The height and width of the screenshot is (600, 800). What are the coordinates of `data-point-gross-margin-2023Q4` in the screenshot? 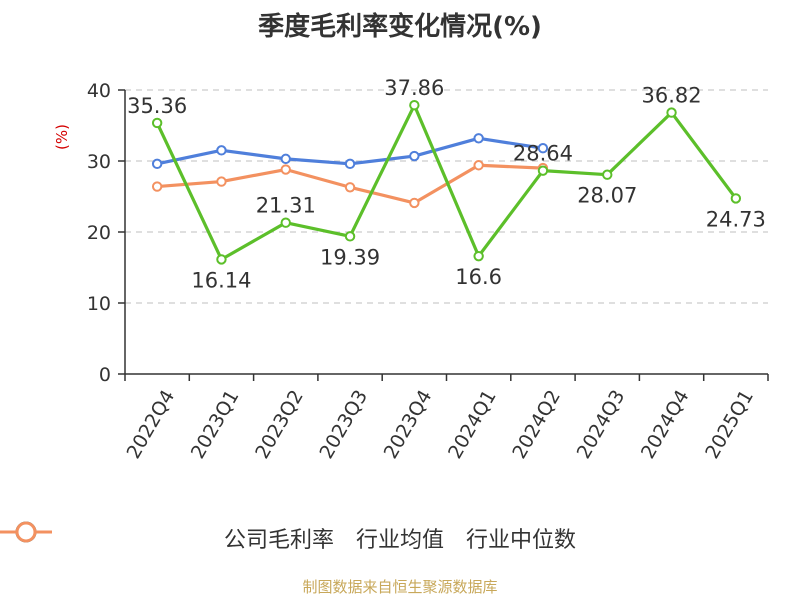 It's located at (414, 105).